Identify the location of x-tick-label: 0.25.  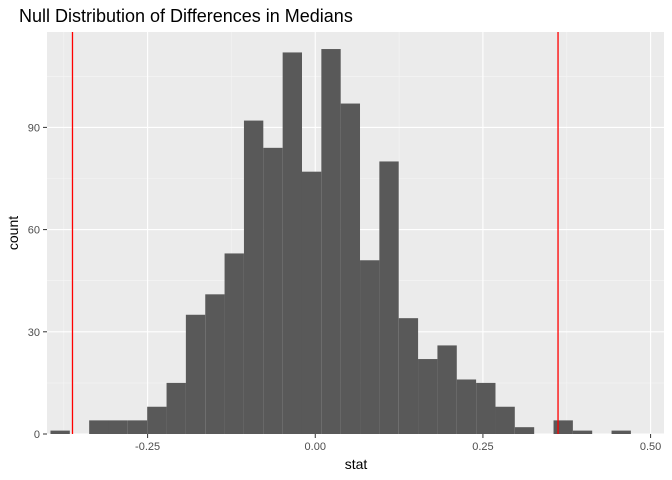
(482, 447).